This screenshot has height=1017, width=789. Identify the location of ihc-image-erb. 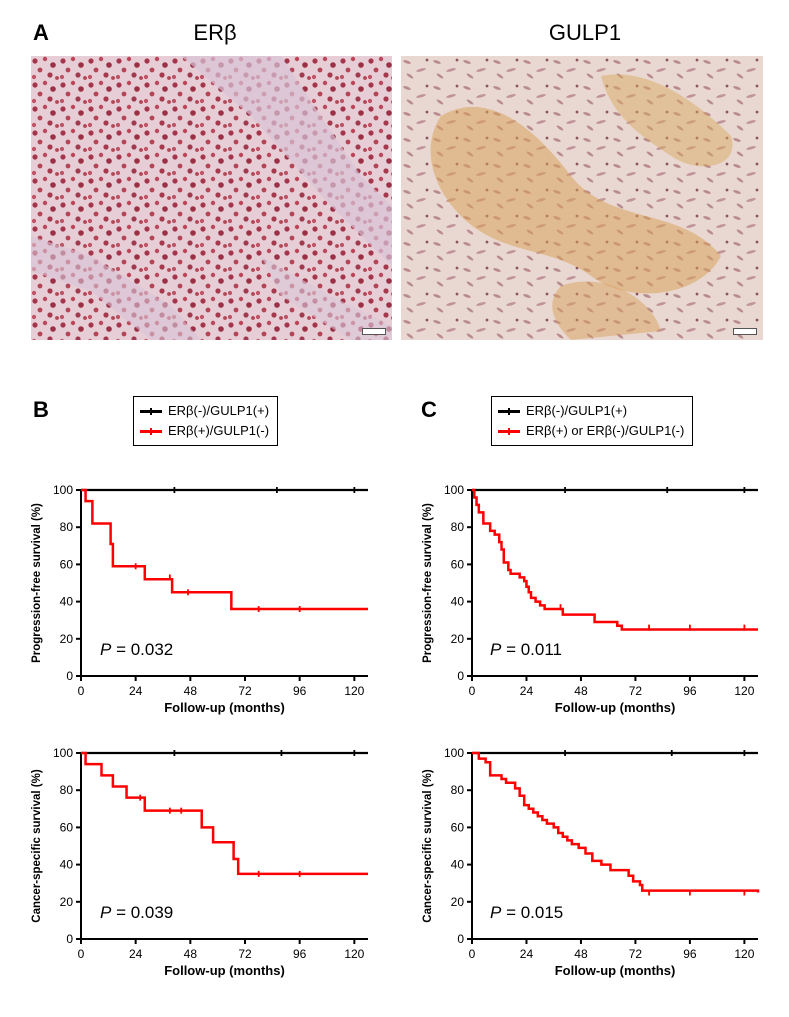
(211, 198).